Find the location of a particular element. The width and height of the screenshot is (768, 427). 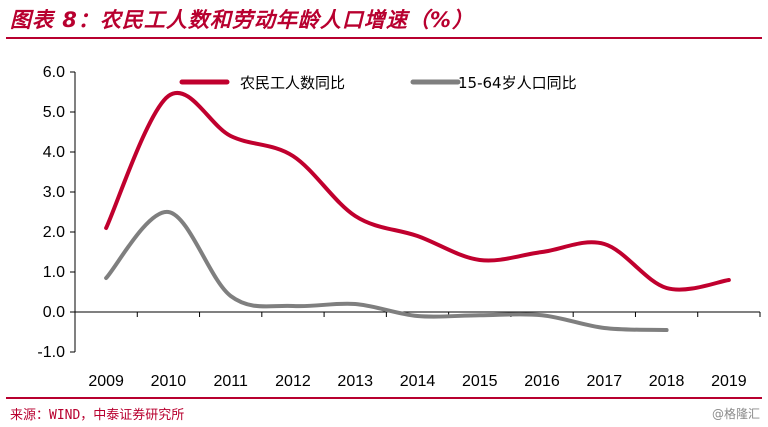

legend: 农民工人数同比 15-64岁人口同比 is located at coordinates (378, 83).